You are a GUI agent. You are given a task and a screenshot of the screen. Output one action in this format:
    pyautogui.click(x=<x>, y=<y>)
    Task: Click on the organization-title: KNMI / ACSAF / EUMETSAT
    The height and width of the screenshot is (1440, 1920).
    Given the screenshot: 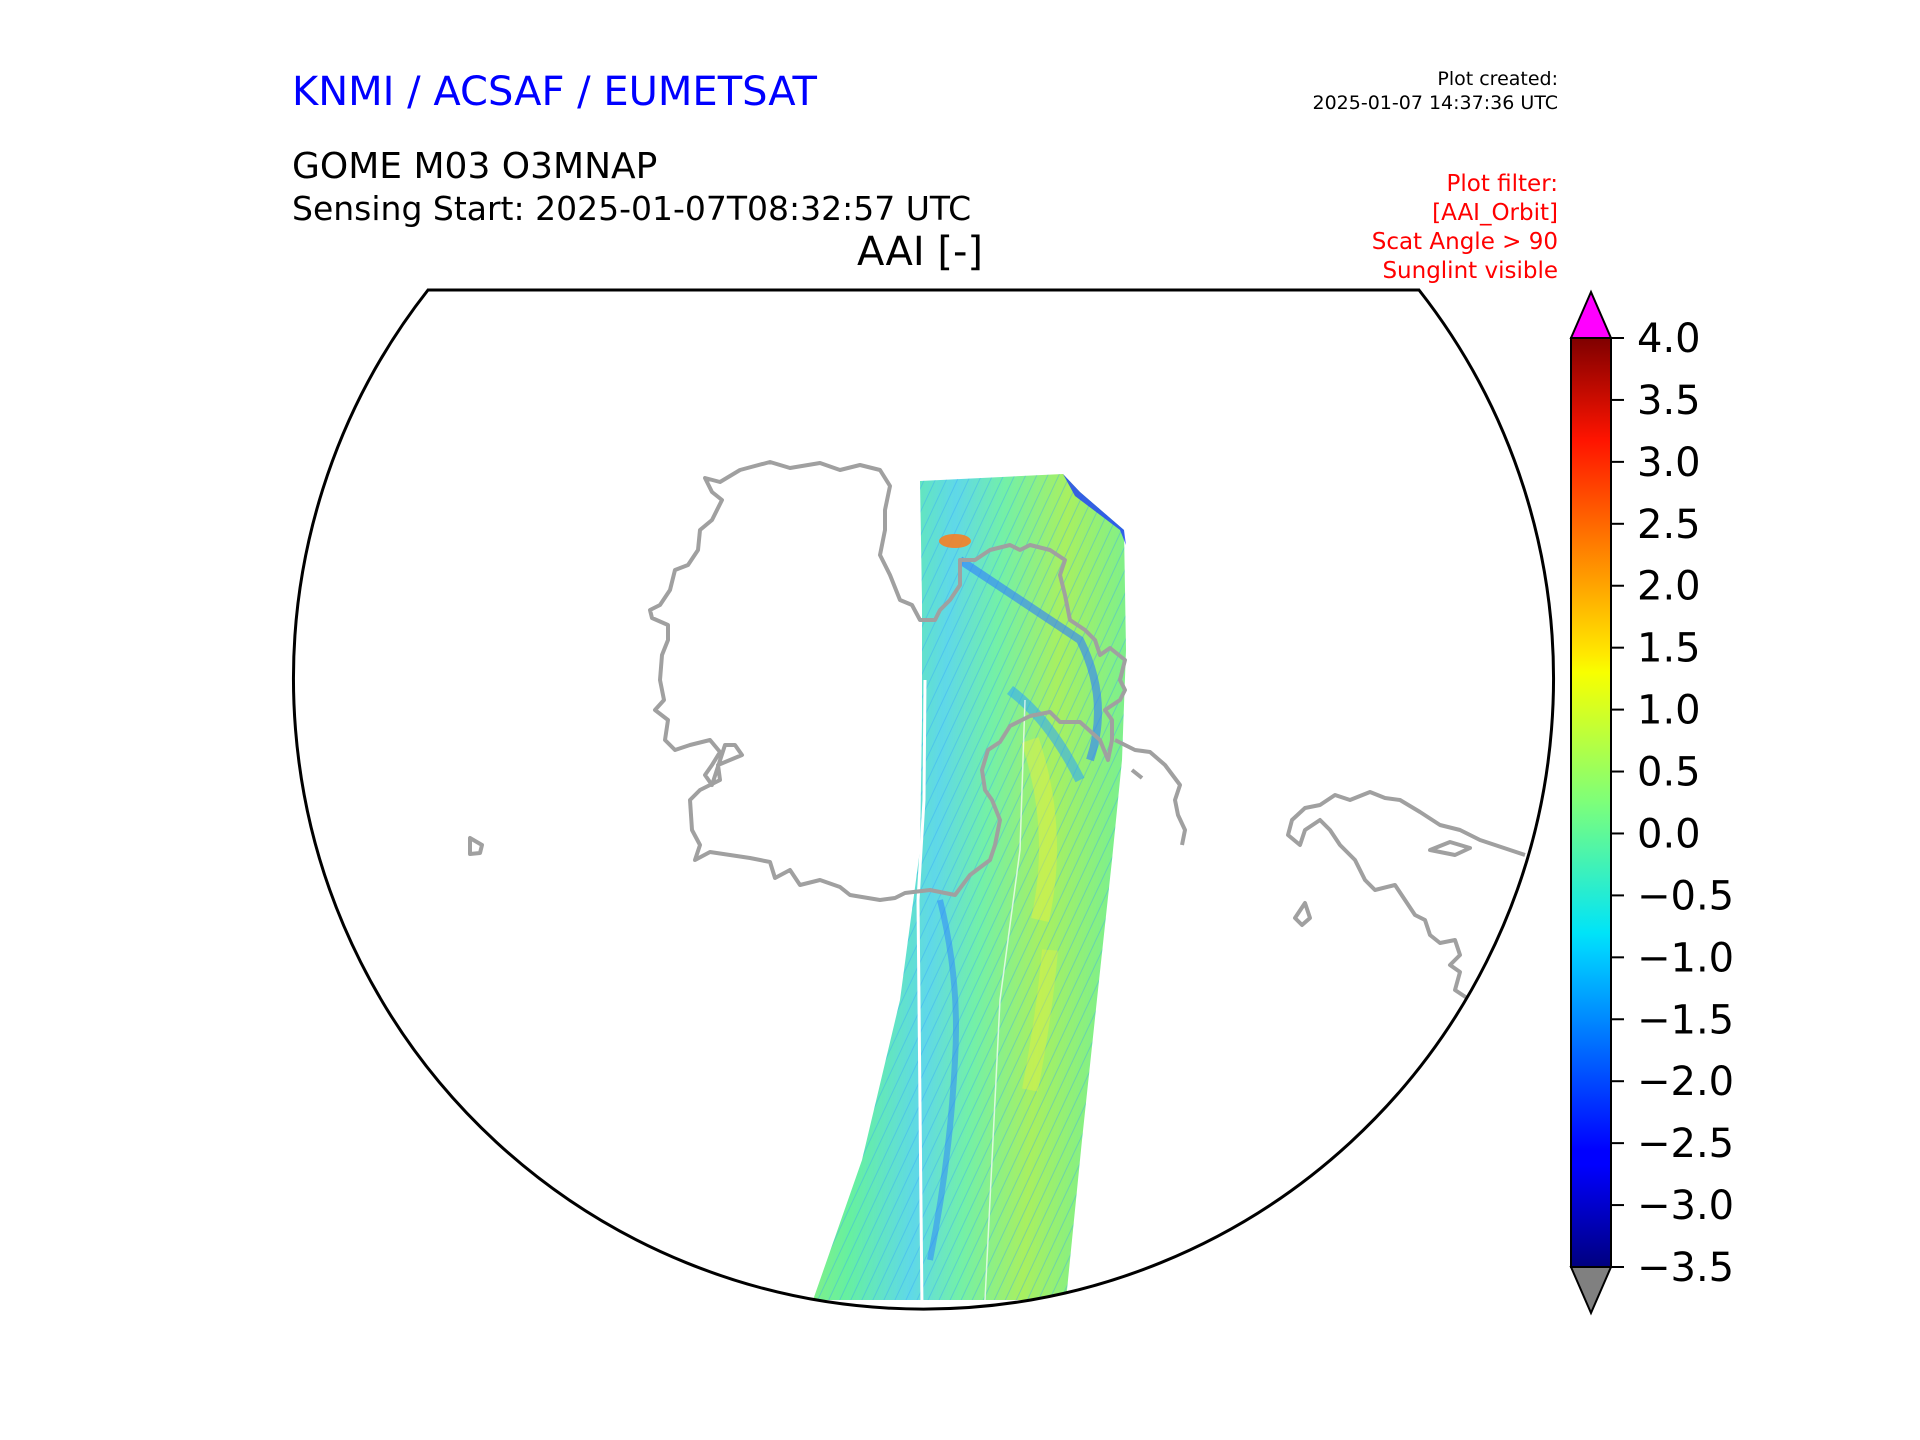 What is the action you would take?
    pyautogui.click(x=554, y=92)
    